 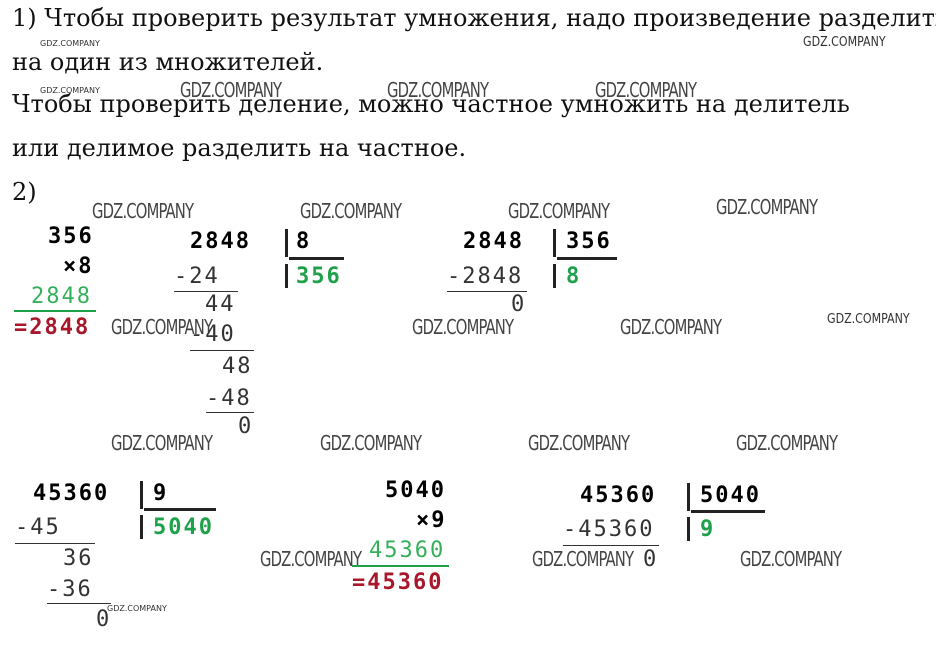 I want to click on product: 2848, so click(x=61, y=296).